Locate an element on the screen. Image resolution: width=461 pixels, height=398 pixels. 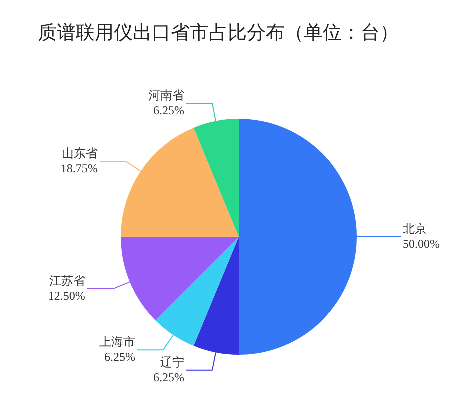
chart-title: 质谱联用仪出口省市占比分布（单位：台） is located at coordinates (218, 33).